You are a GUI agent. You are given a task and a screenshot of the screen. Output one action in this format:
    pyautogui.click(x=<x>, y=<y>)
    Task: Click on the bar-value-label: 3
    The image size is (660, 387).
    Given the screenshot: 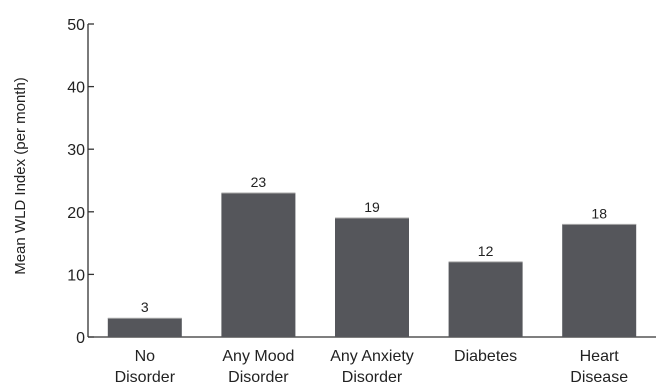 What is the action you would take?
    pyautogui.click(x=145, y=307)
    